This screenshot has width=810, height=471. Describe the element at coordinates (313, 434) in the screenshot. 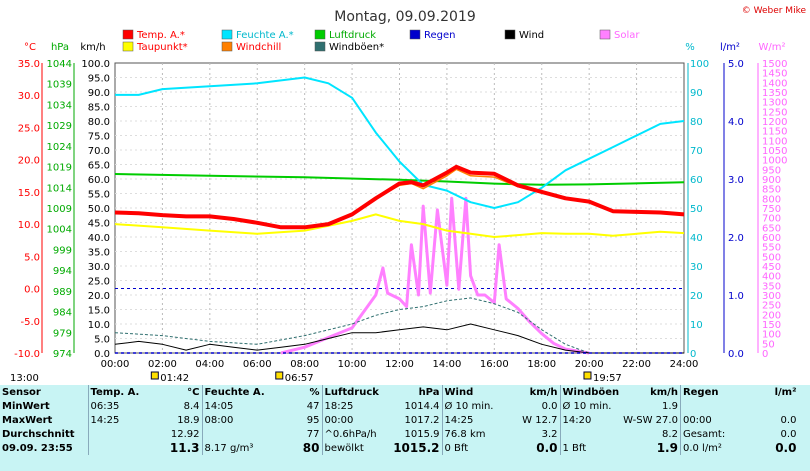

I see `stats-cell: 77` at that location.